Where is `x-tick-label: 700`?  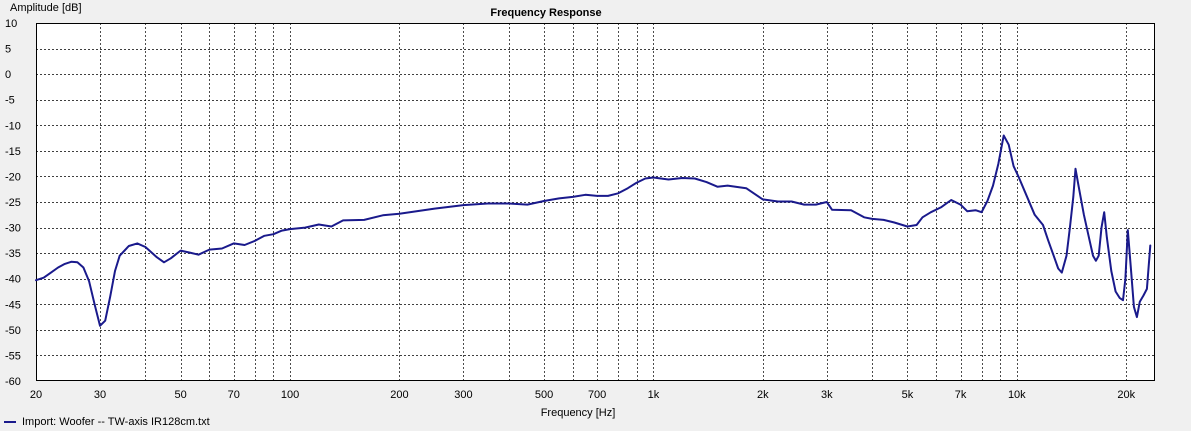 x-tick-label: 700 is located at coordinates (597, 395).